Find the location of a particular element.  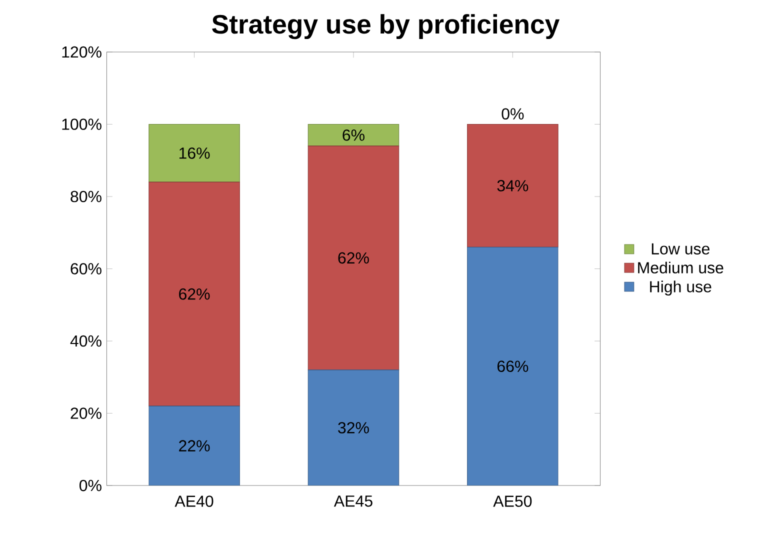

y-tick-label: 20% is located at coordinates (86, 414).